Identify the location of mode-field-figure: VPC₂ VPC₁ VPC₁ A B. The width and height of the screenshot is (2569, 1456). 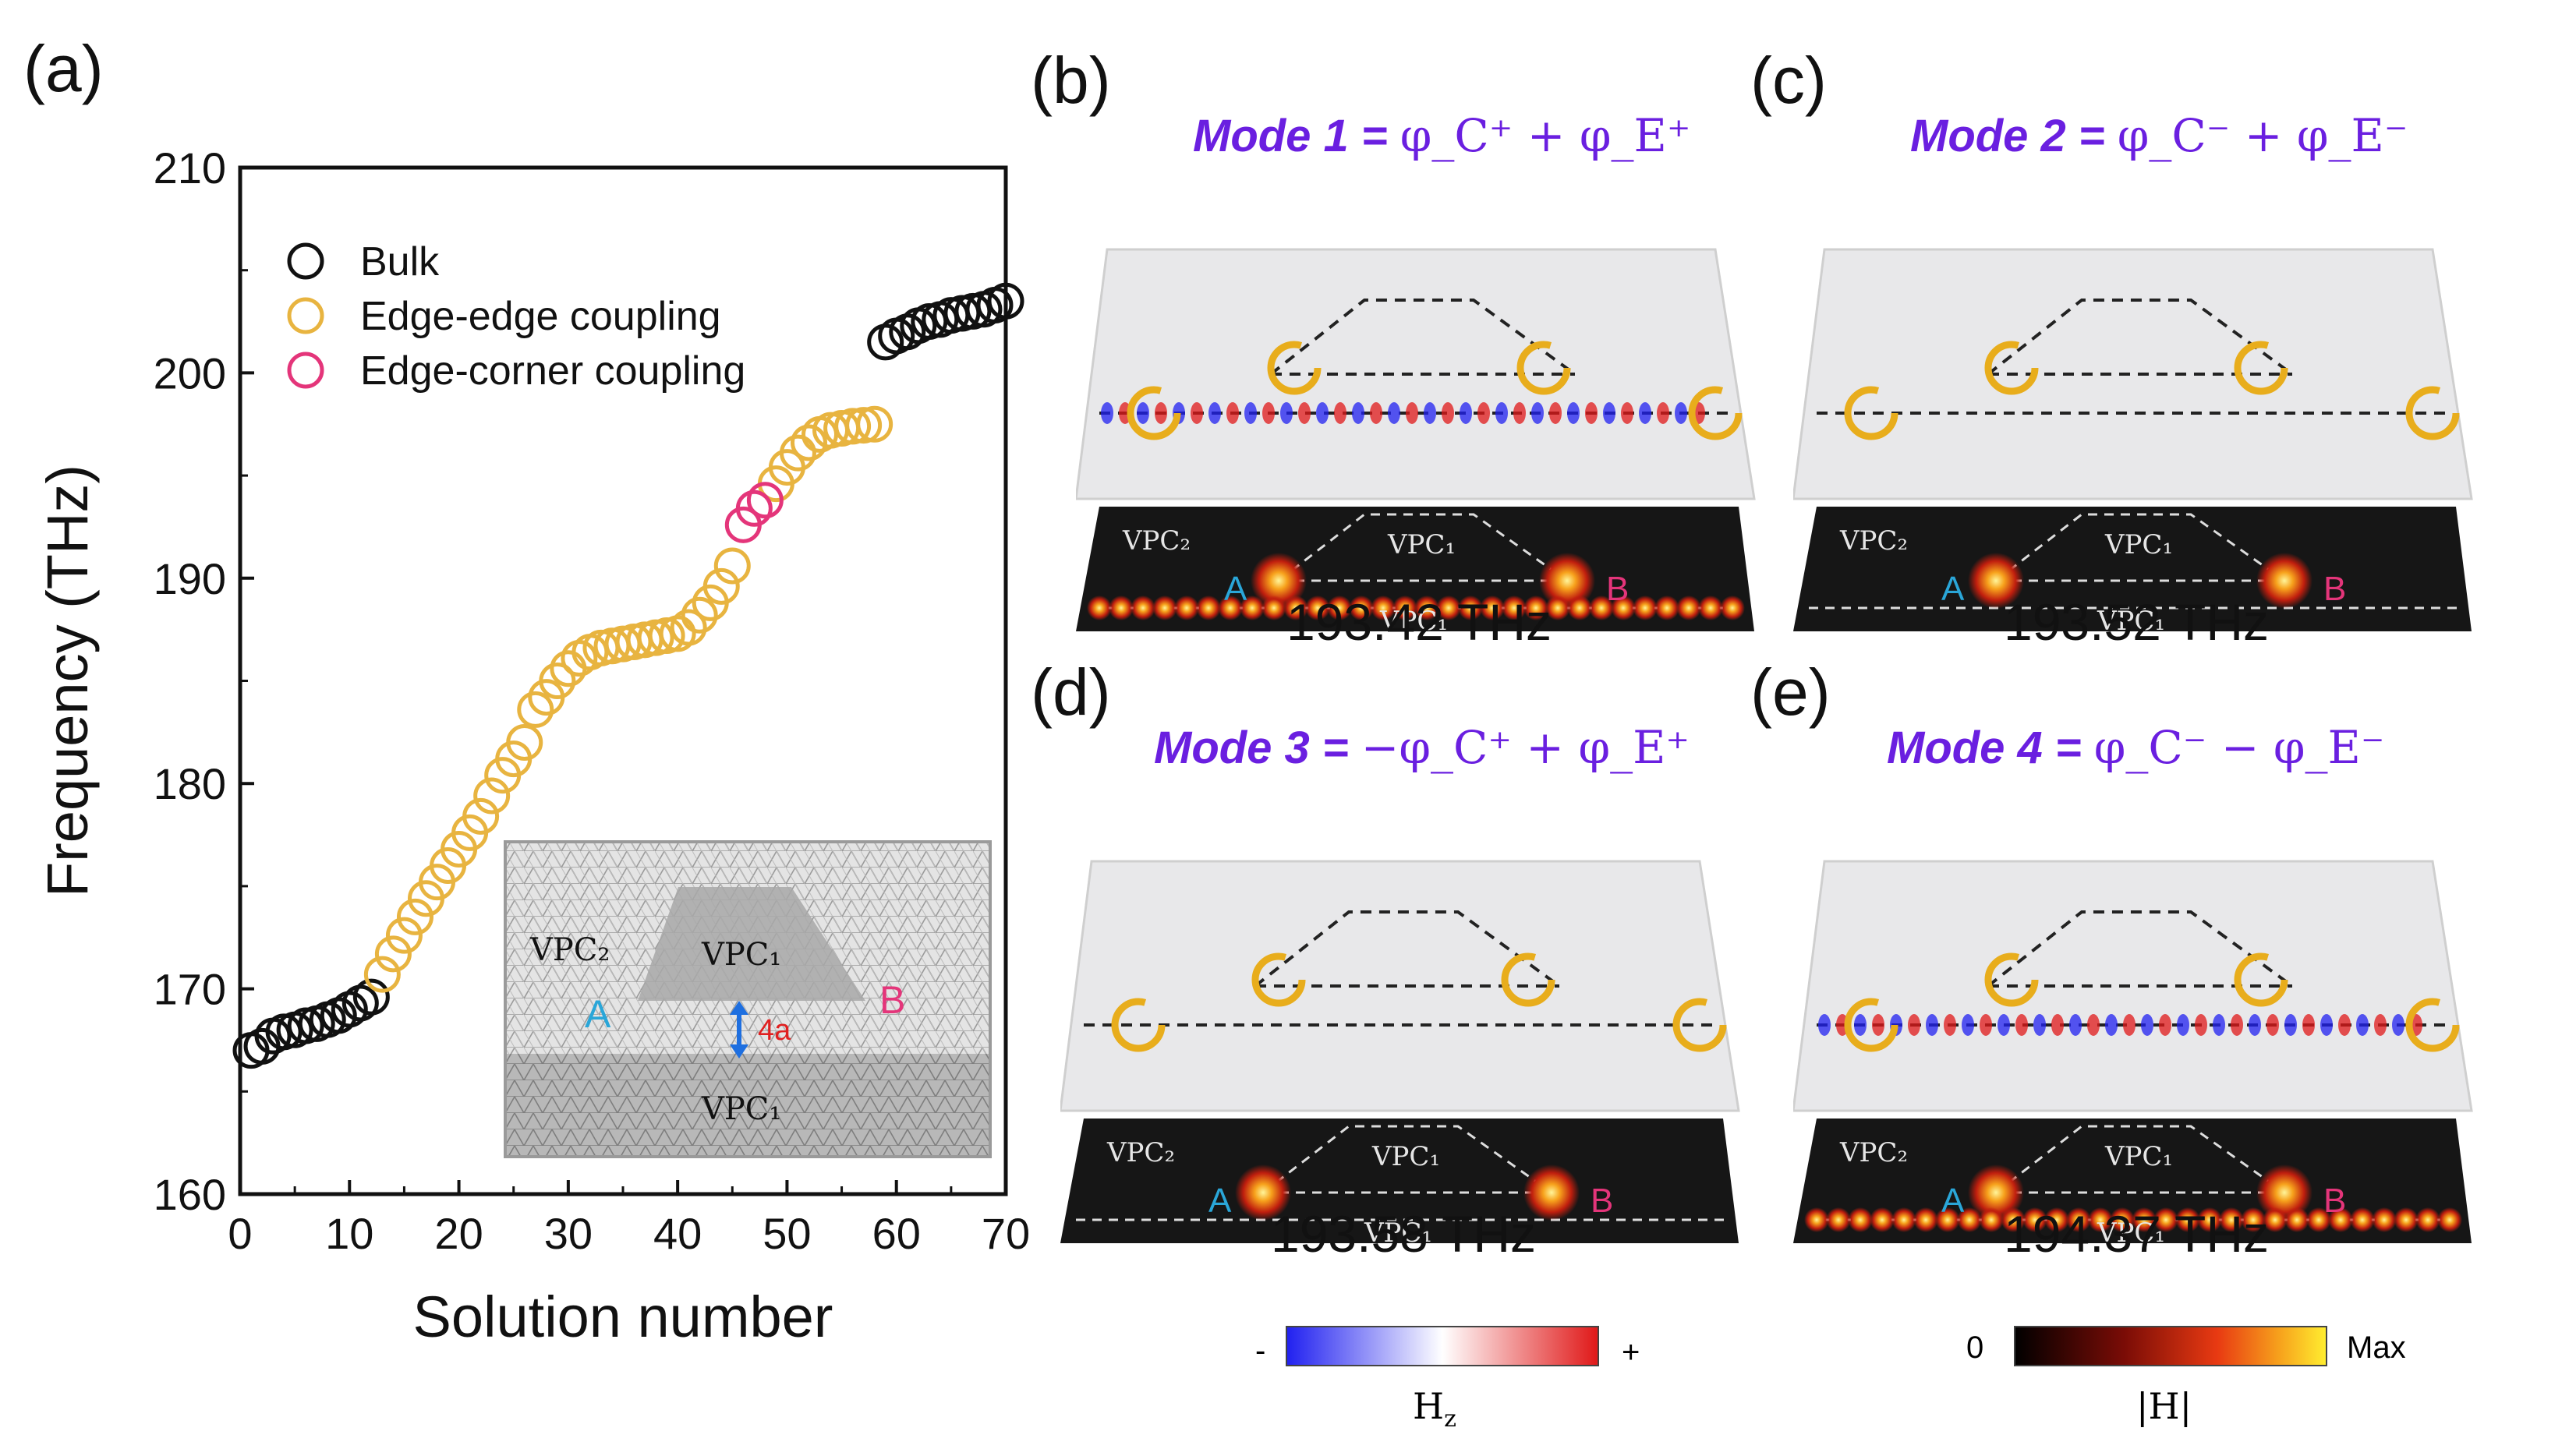
(2133, 1051).